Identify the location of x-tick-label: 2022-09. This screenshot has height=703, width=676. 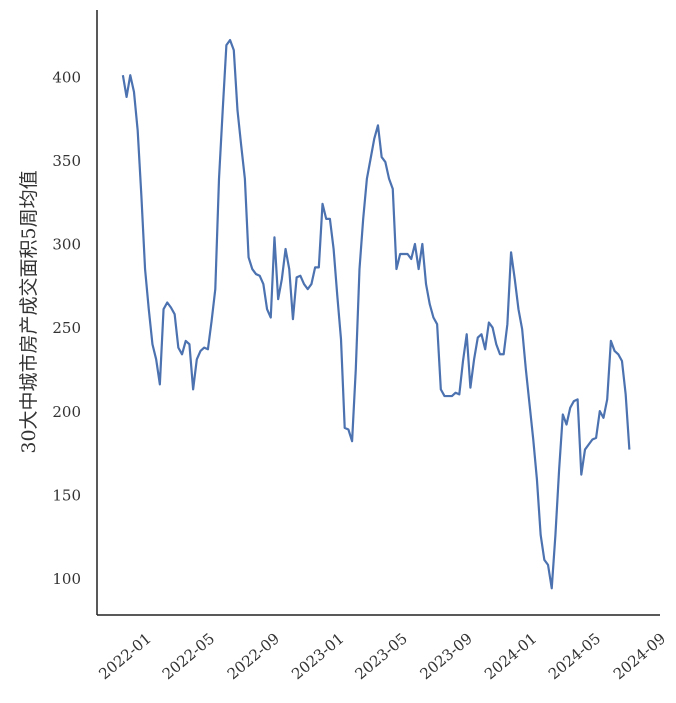
(253, 656).